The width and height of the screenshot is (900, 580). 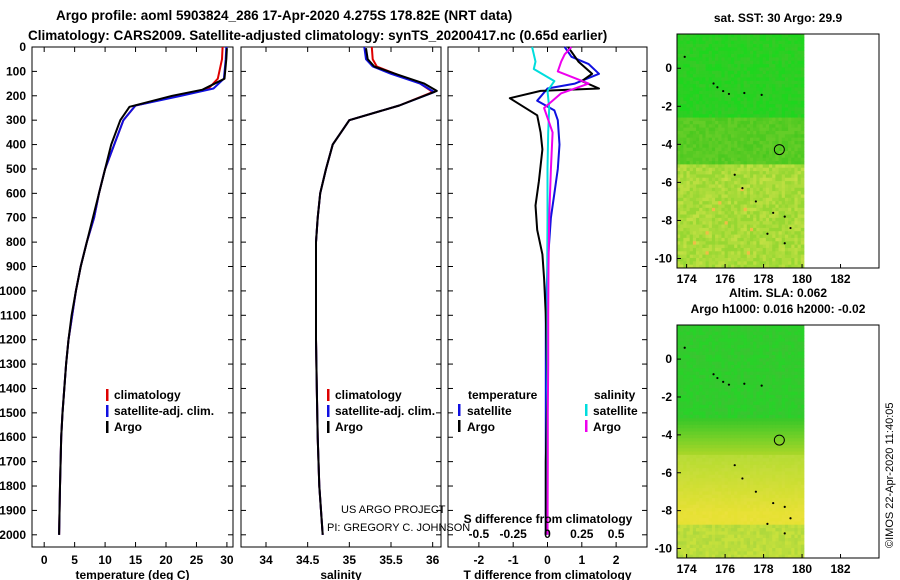 What do you see at coordinates (725, 279) in the screenshot?
I see `map-x-tick-label: 176` at bounding box center [725, 279].